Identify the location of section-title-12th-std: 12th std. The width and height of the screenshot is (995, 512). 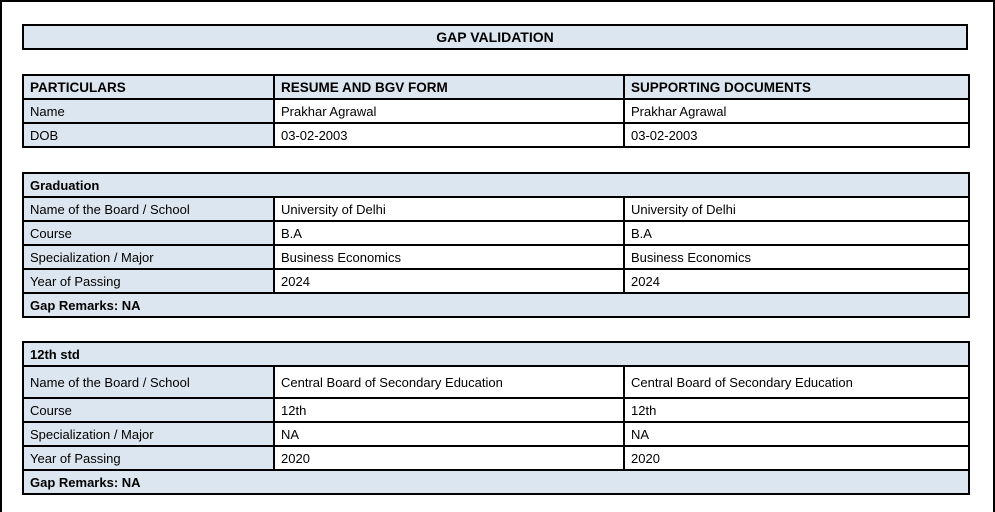
(496, 354).